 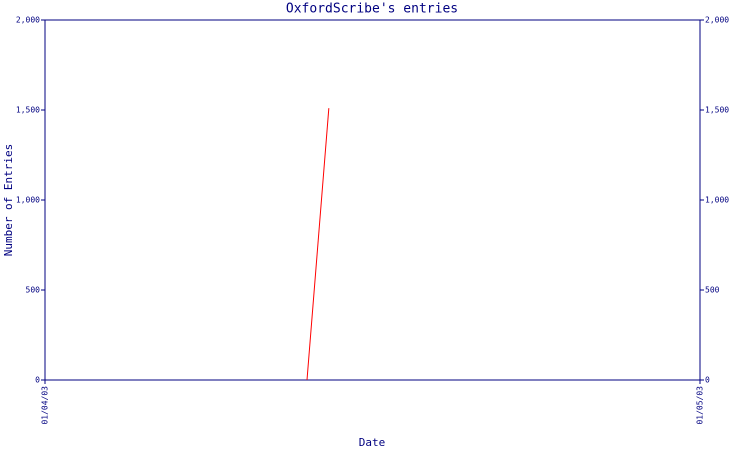 I want to click on y-tick-label: 500, so click(x=33, y=290).